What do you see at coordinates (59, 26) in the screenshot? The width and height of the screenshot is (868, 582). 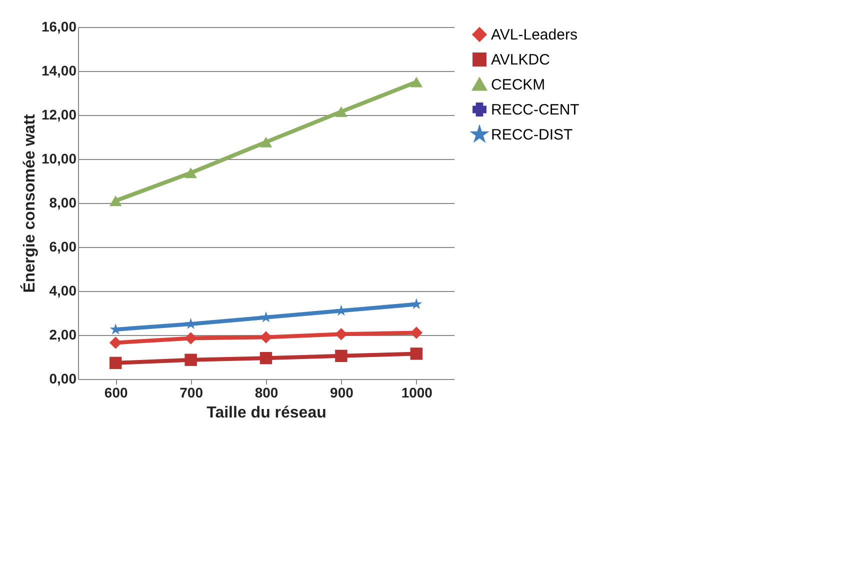 I see `y-tick-label: 16,00` at bounding box center [59, 26].